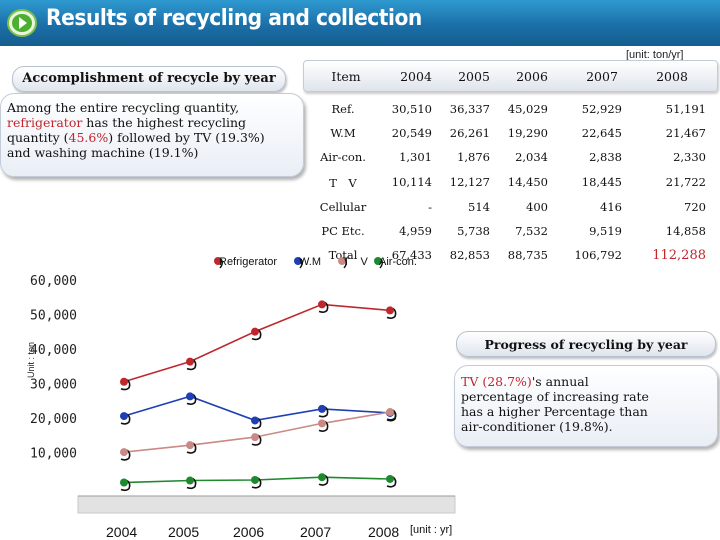 This screenshot has width=720, height=540. What do you see at coordinates (411, 109) in the screenshot?
I see `table-cell: 30,510` at bounding box center [411, 109].